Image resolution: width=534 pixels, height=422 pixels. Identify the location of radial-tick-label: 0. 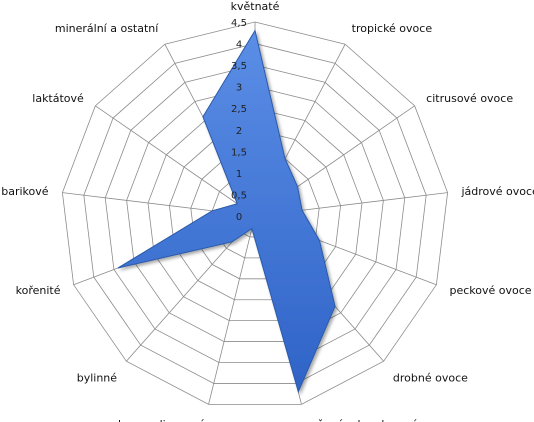
(239, 217).